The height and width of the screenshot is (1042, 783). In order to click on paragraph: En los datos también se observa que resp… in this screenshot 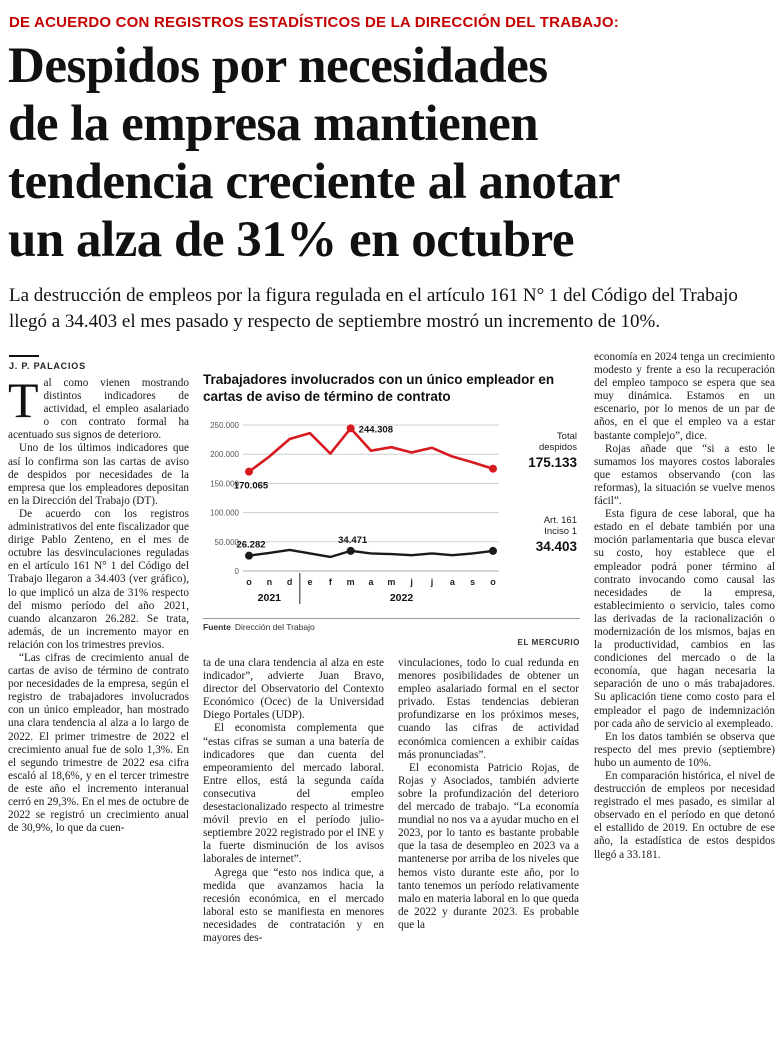, I will do `click(684, 749)`.